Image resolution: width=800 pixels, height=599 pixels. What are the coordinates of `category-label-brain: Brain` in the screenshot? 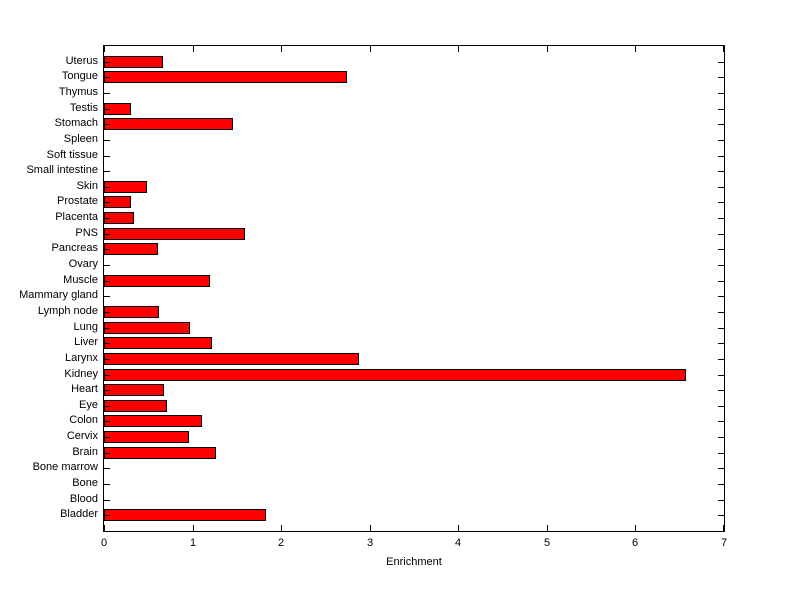 It's located at (85, 451).